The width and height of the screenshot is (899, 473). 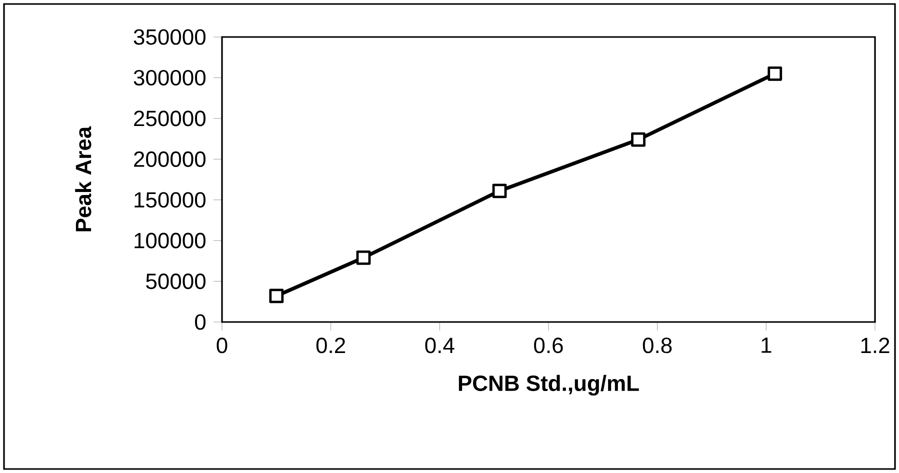 I want to click on y-tick-label: 100000, so click(x=170, y=240).